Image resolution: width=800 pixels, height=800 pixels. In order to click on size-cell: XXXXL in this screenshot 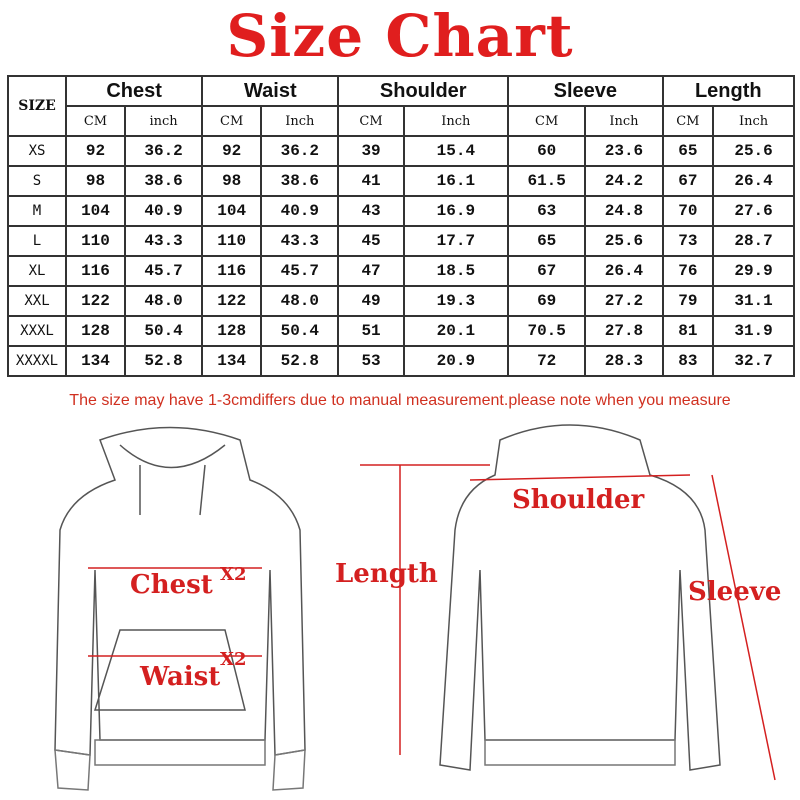, I will do `click(37, 361)`.